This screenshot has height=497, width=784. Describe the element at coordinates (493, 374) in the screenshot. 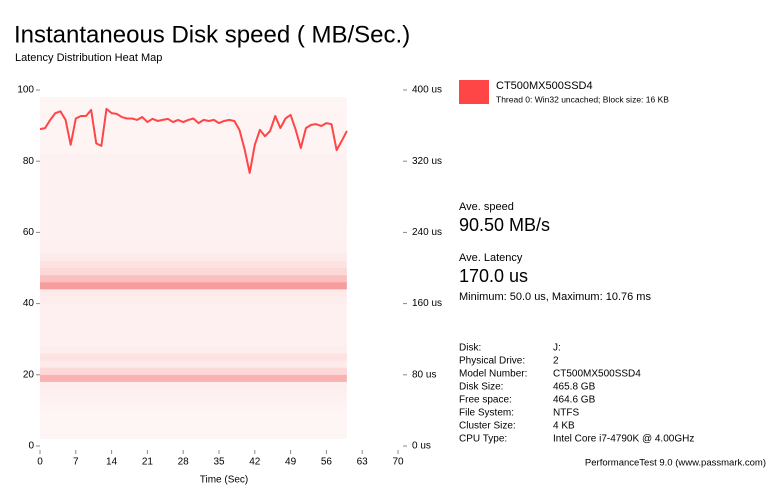

I see `info-key: Model Number:` at that location.